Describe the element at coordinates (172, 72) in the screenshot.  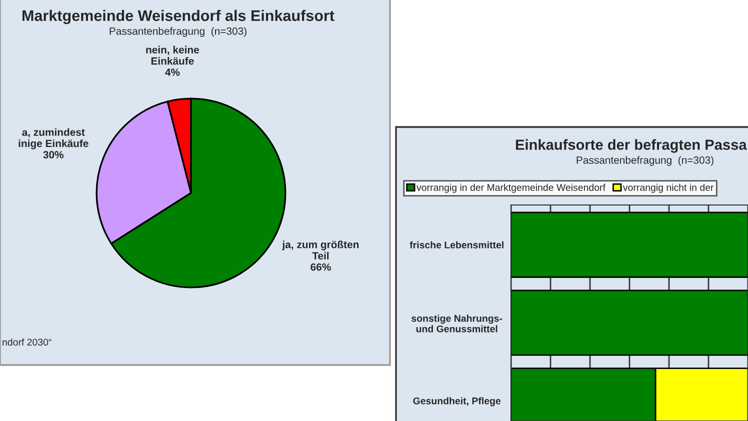
I see `data-label: 4%` at that location.